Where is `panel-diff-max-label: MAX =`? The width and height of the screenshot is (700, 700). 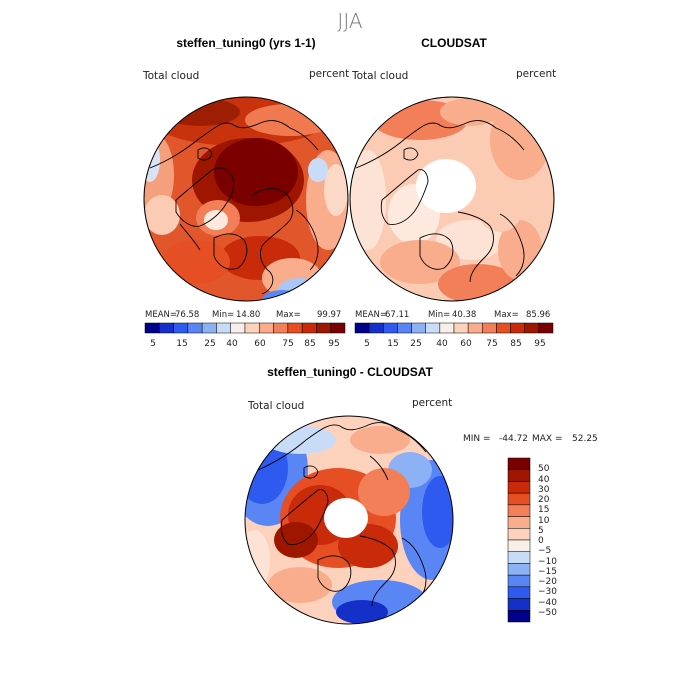 panel-diff-max-label: MAX = is located at coordinates (547, 439).